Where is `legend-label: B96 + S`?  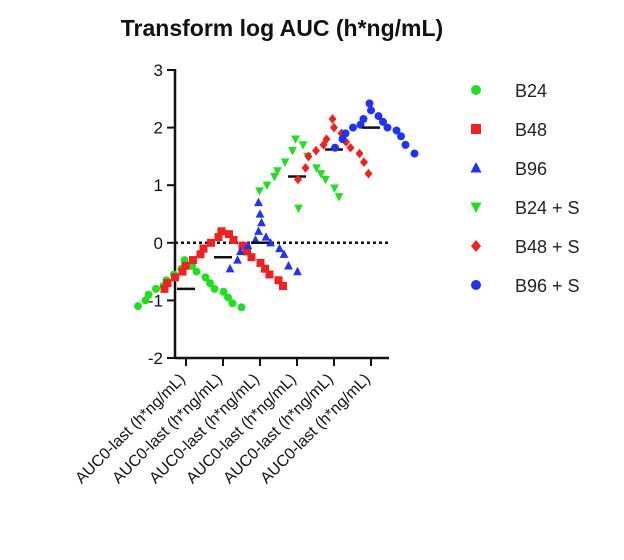
legend-label: B96 + S is located at coordinates (547, 286).